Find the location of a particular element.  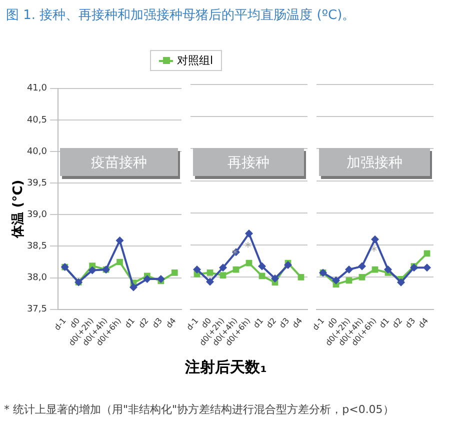

y-axis-title: 体温 (°C) is located at coordinates (18, 209).